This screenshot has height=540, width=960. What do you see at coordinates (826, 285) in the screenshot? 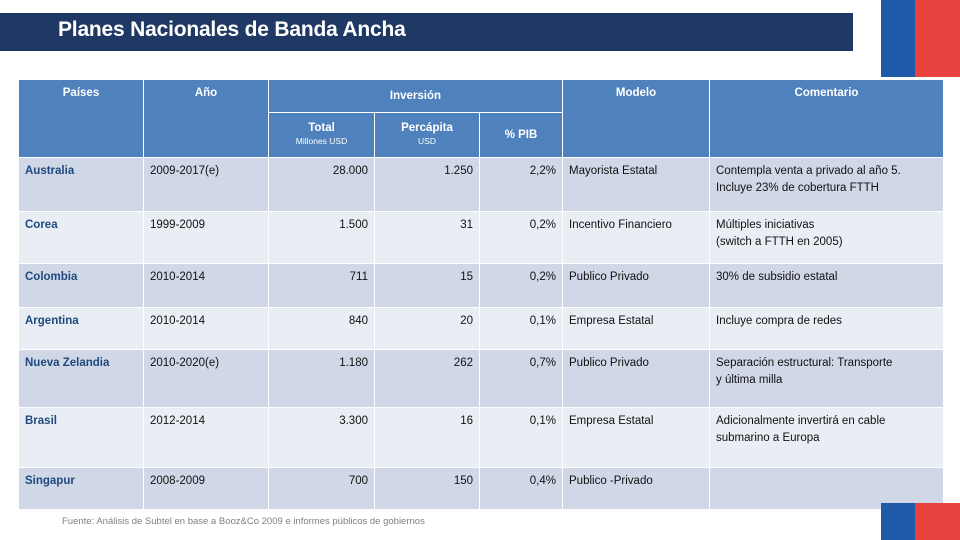
I see `cell-comment: 30% de subsidio estatal` at bounding box center [826, 285].